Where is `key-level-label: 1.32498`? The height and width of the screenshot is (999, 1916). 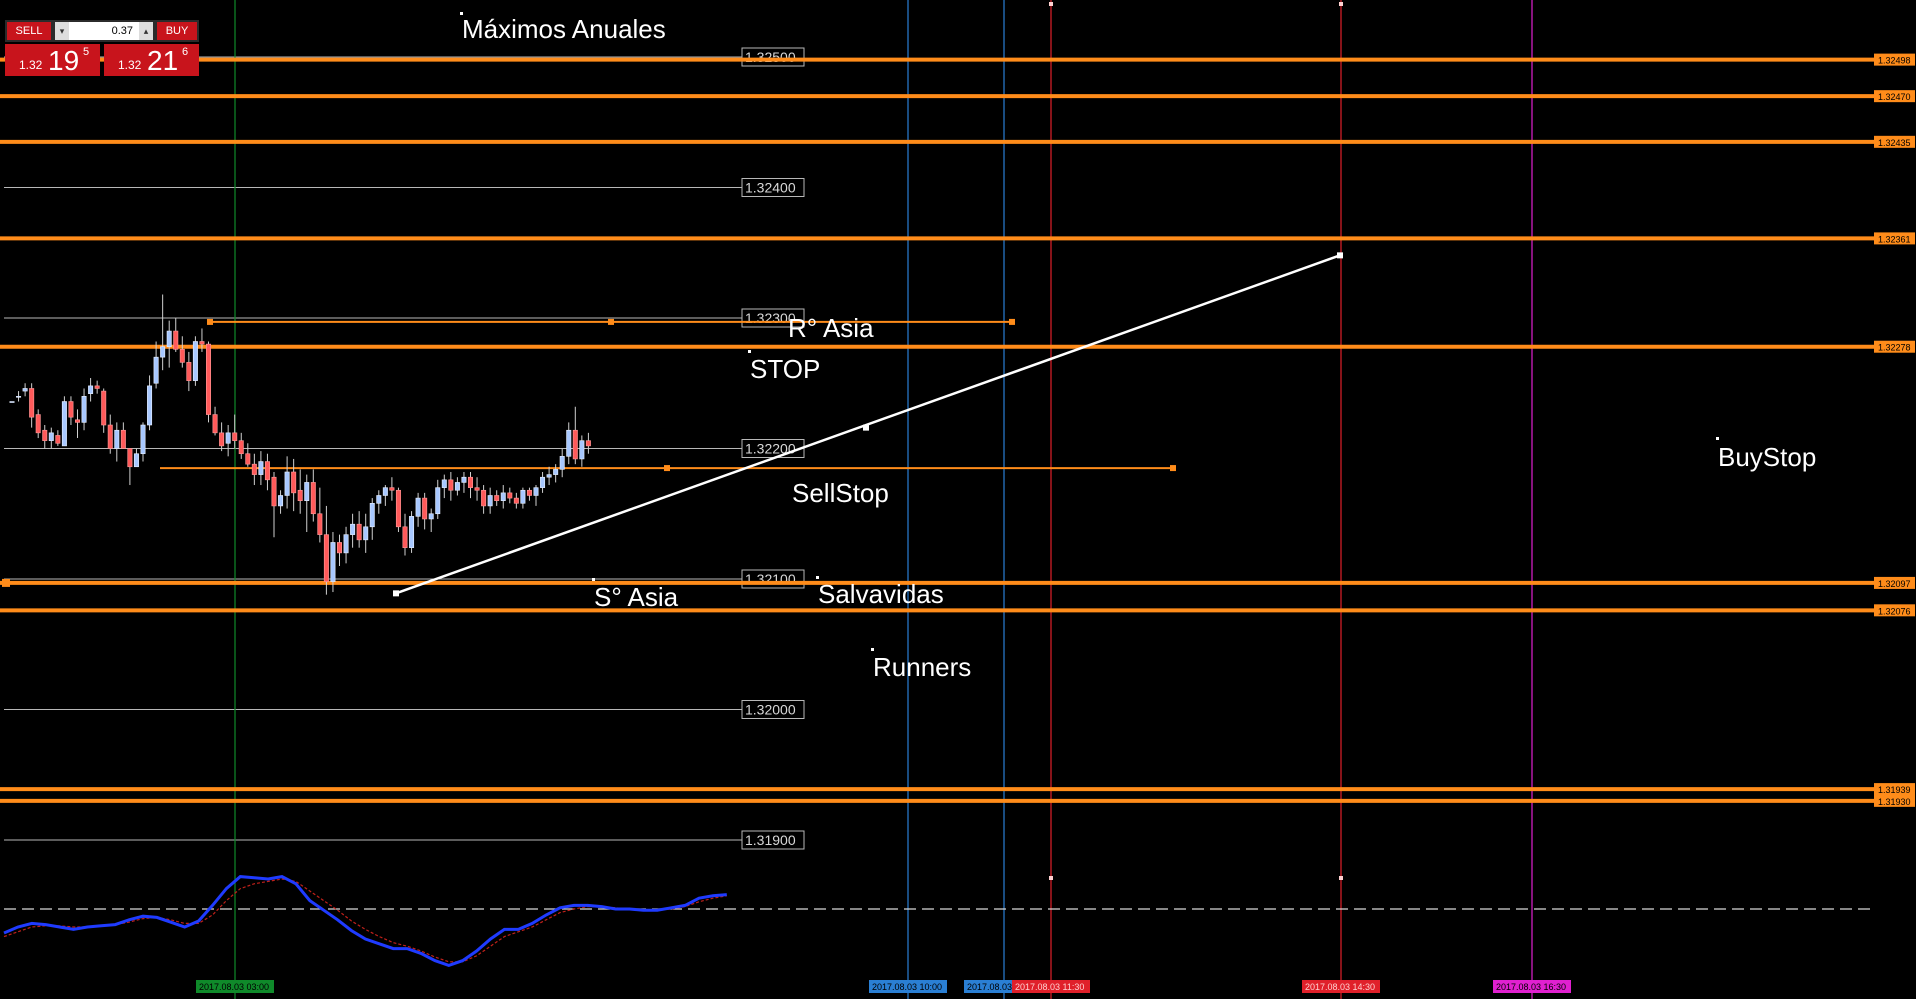
key-level-label: 1.32498 is located at coordinates (1894, 61).